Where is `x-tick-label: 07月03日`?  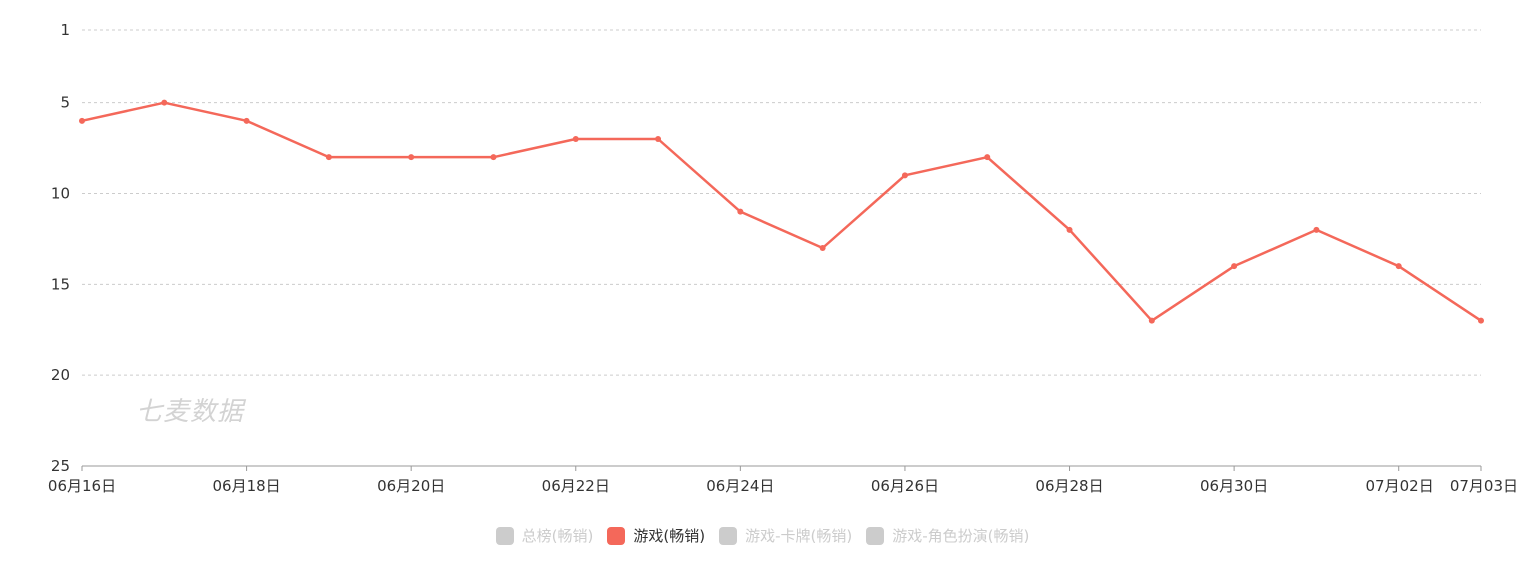 x-tick-label: 07月03日 is located at coordinates (1484, 486).